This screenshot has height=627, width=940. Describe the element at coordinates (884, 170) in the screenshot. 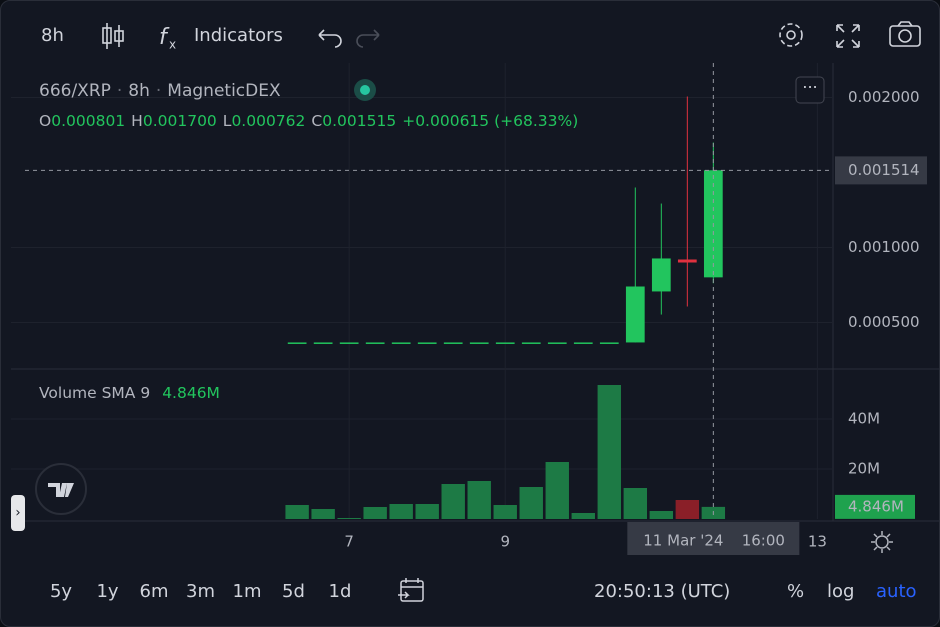

I see `crosshair-price-label: 0.001514` at that location.